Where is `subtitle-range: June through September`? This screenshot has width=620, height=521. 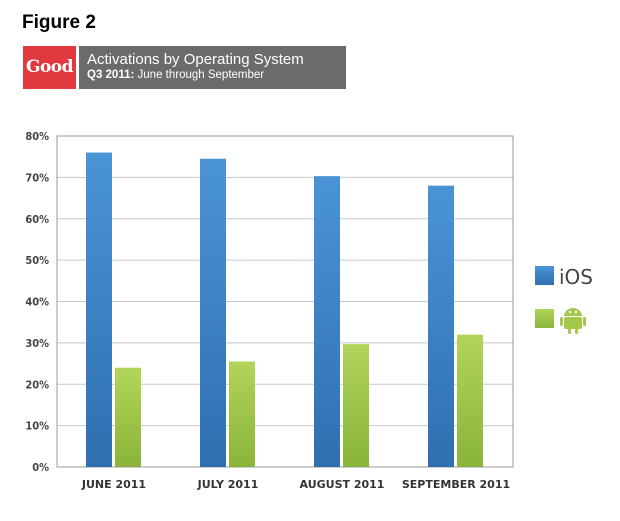
subtitle-range: June through September is located at coordinates (199, 75).